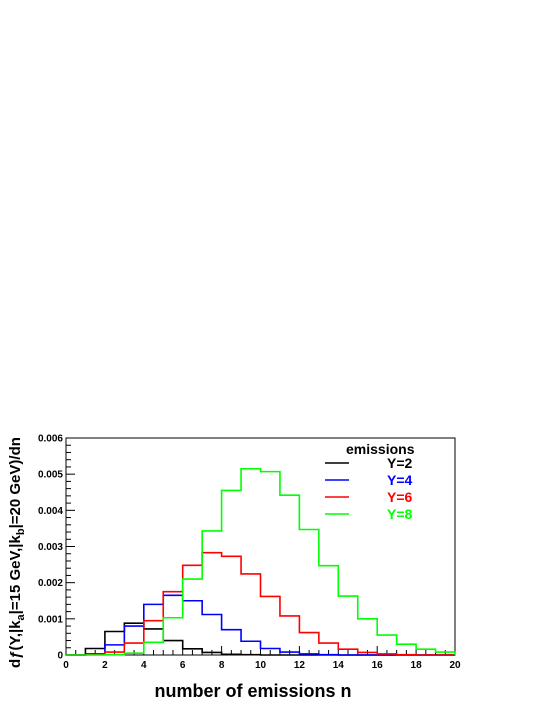 The image size is (545, 705). I want to click on y-tick-label: 0.004, so click(50, 511).